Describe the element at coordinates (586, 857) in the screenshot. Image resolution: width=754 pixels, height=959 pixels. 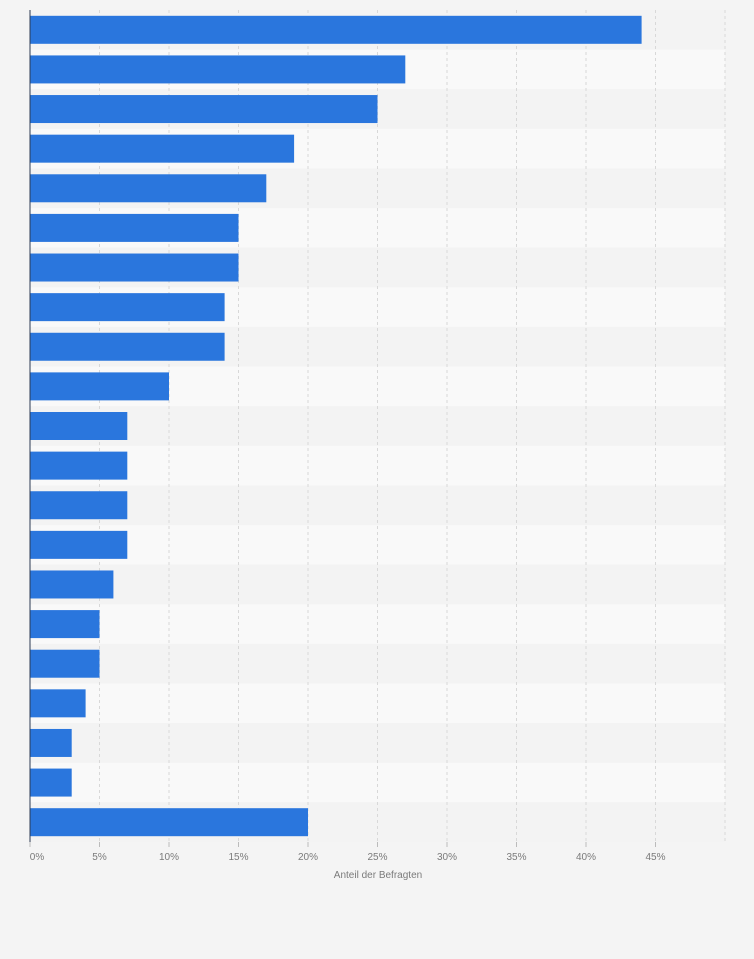
I see `x-tick-label: 40%` at that location.